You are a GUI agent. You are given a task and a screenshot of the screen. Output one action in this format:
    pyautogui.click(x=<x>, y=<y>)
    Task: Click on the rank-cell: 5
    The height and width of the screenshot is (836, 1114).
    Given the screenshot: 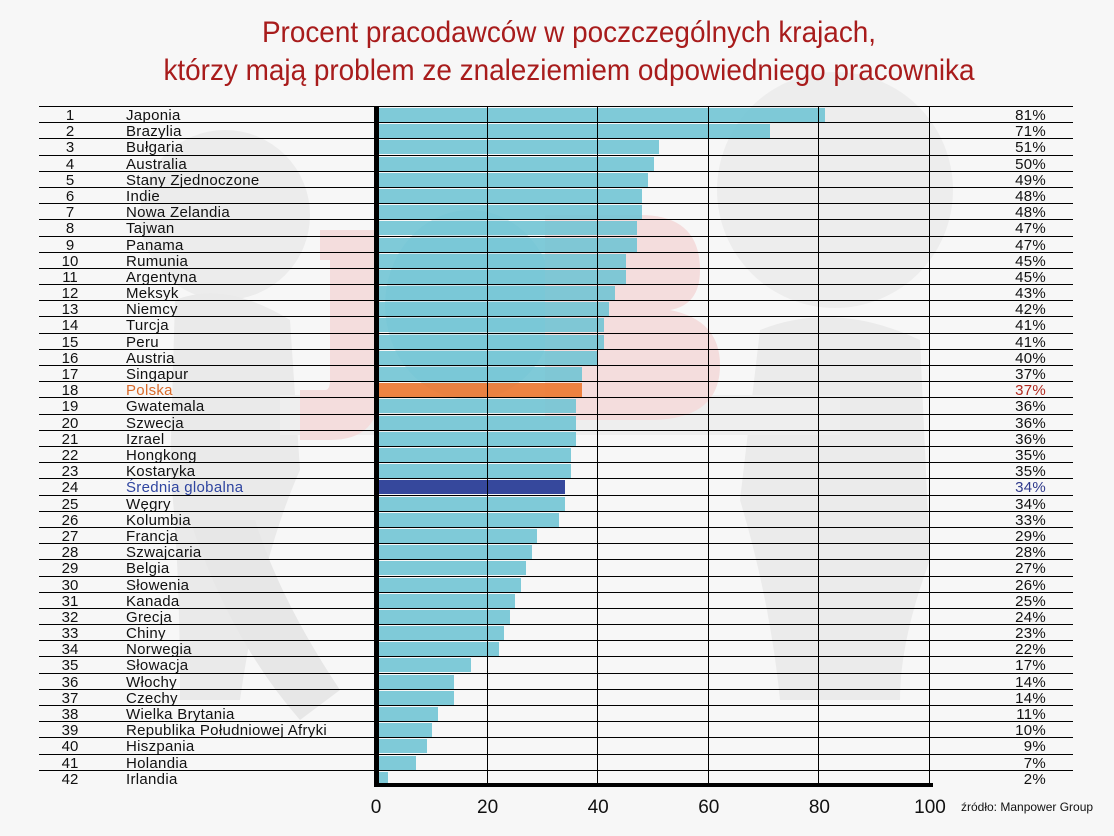 What is the action you would take?
    pyautogui.click(x=70, y=180)
    